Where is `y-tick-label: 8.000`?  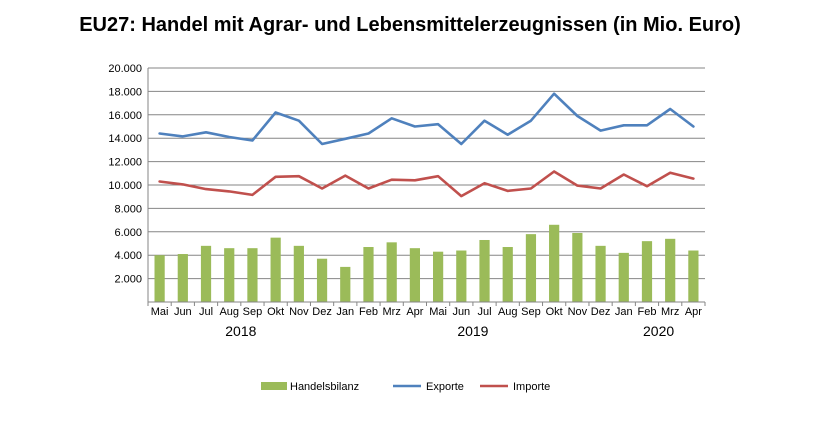 y-tick-label: 8.000 is located at coordinates (128, 209).